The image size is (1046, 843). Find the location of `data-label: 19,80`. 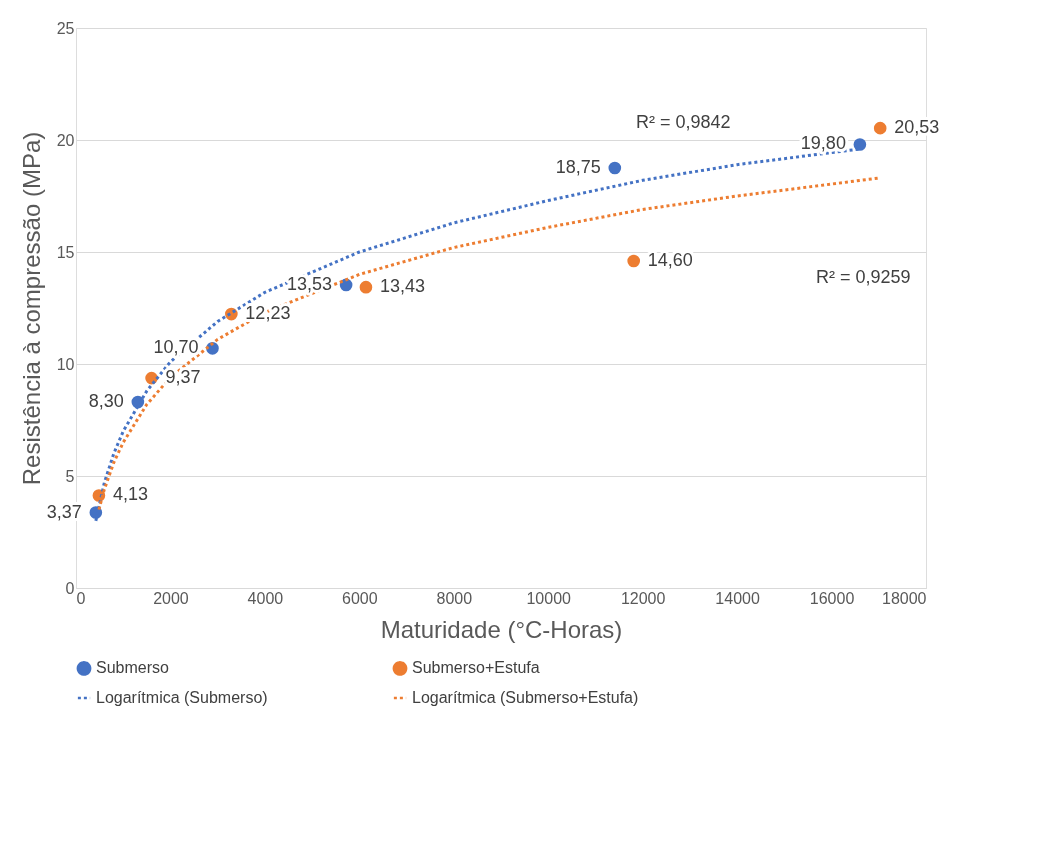

data-label: 19,80 is located at coordinates (823, 143).